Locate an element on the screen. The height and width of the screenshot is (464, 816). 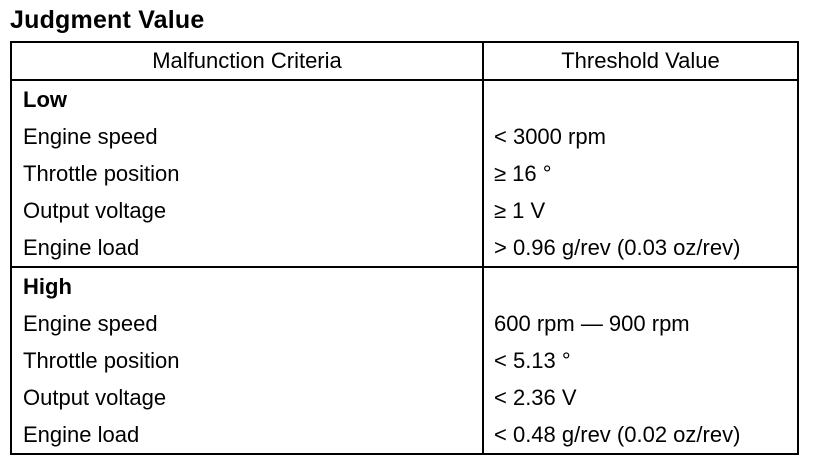
threshold-cell: ≥ 1 V is located at coordinates (640, 210).